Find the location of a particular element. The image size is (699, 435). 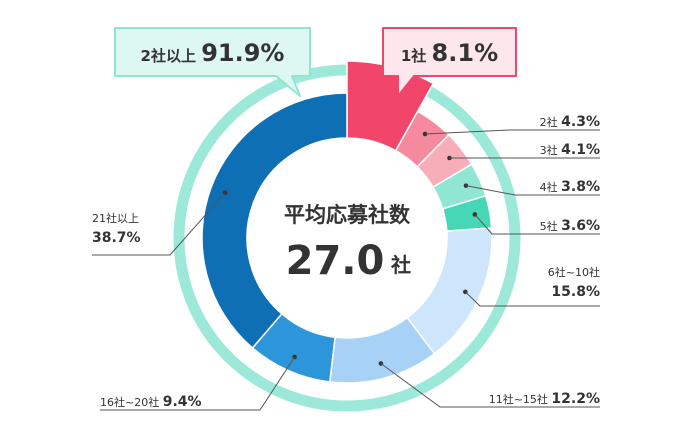

slice-text: 5社 3.6% is located at coordinates (570, 226).